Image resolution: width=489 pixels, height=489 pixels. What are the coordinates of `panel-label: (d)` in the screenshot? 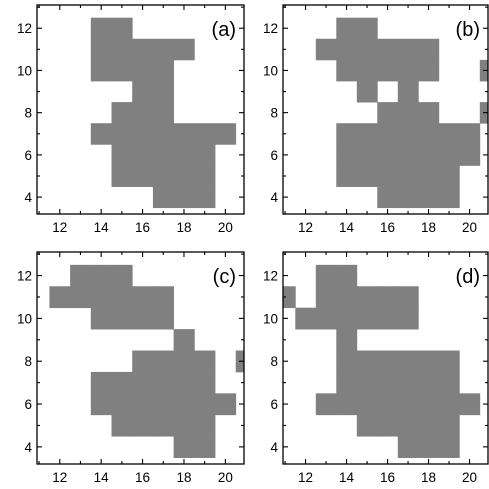 It's located at (468, 277).